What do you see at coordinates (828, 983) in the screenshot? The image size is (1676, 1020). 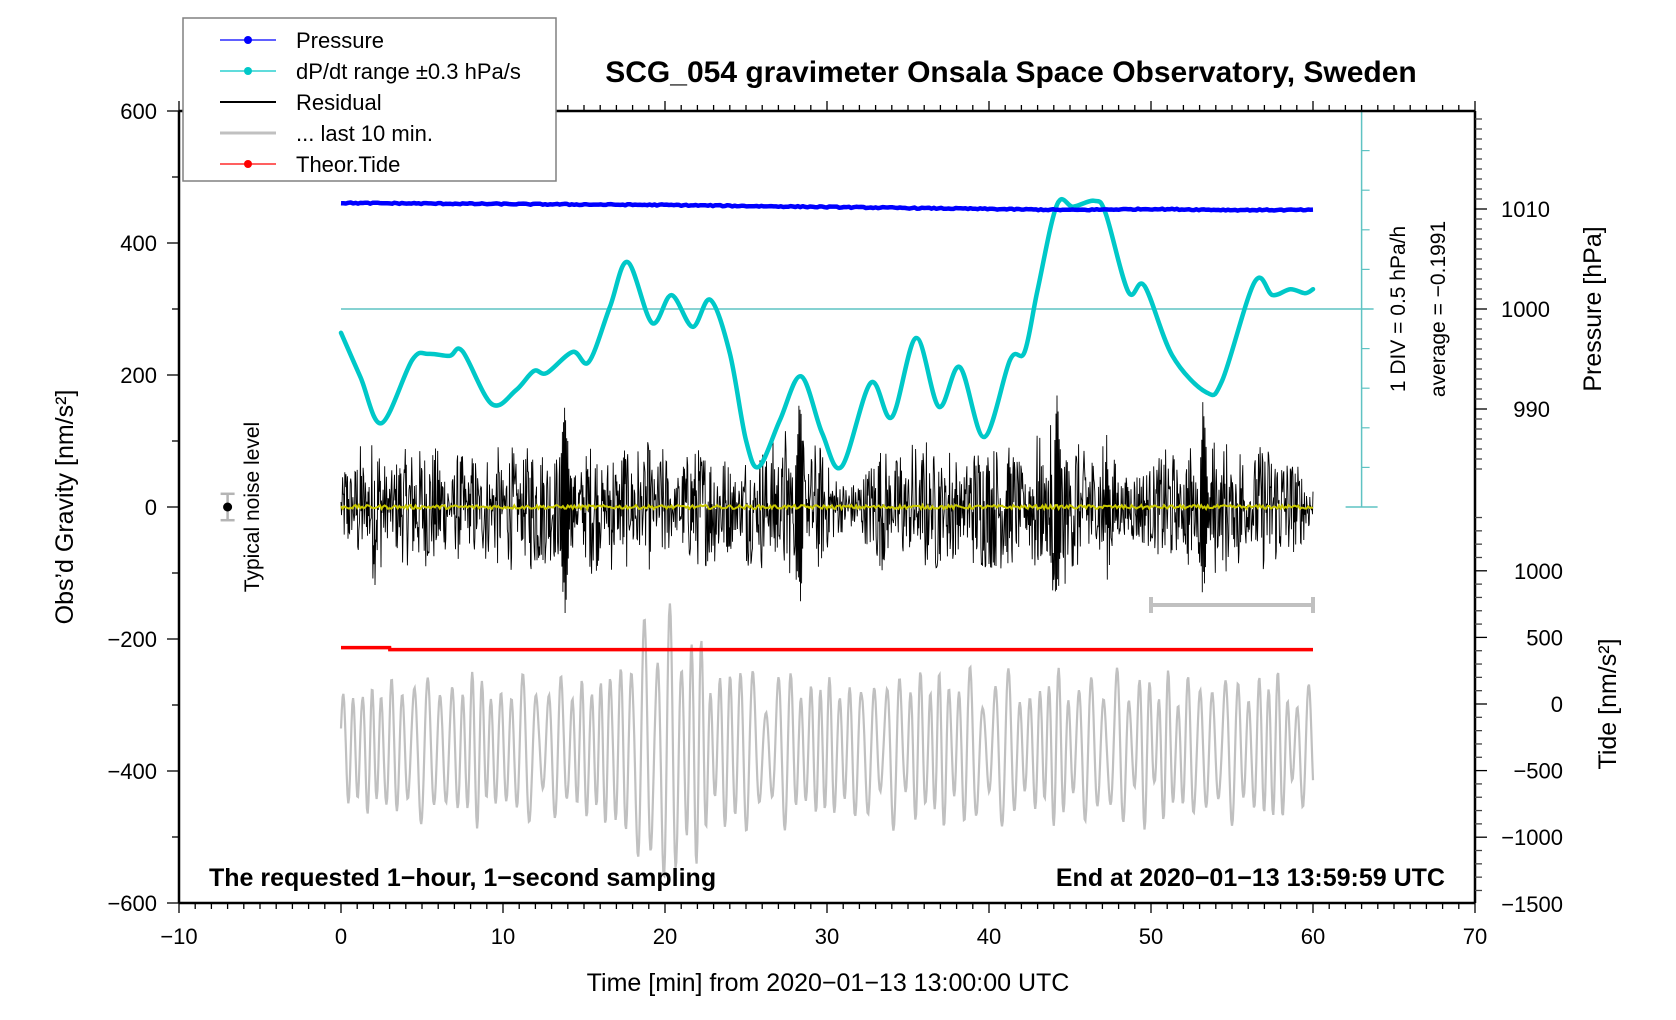 I see `x-axis-title: Time [min] from 2020−01−13 13:00:00 UTC` at bounding box center [828, 983].